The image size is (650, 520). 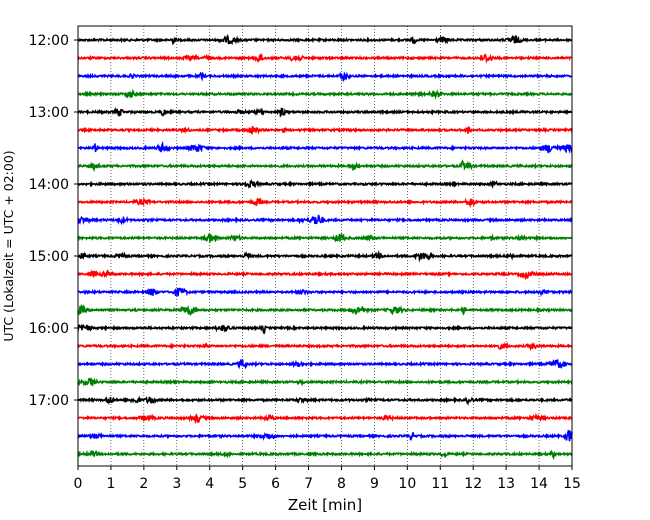 What do you see at coordinates (473, 484) in the screenshot?
I see `x-tick-label: 12` at bounding box center [473, 484].